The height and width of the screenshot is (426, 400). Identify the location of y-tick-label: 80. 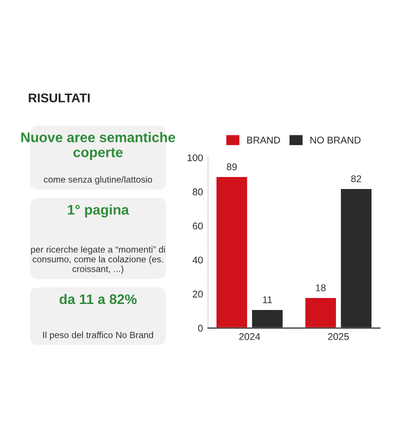
(197, 192).